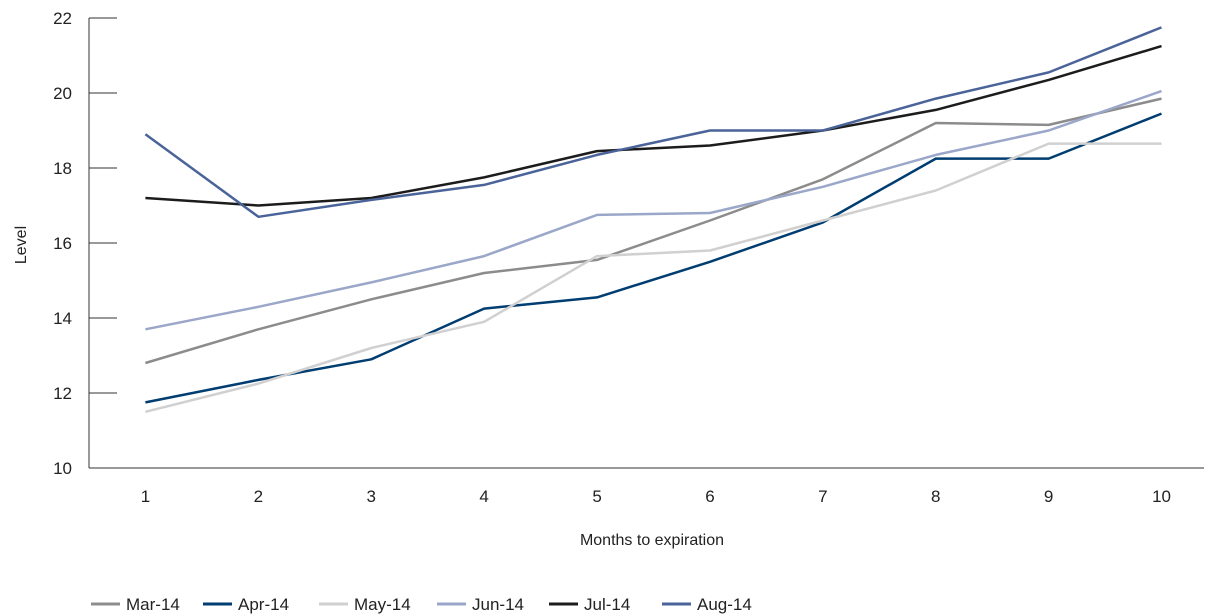 Image resolution: width=1208 pixels, height=615 pixels. What do you see at coordinates (382, 604) in the screenshot?
I see `legend-label: May-14` at bounding box center [382, 604].